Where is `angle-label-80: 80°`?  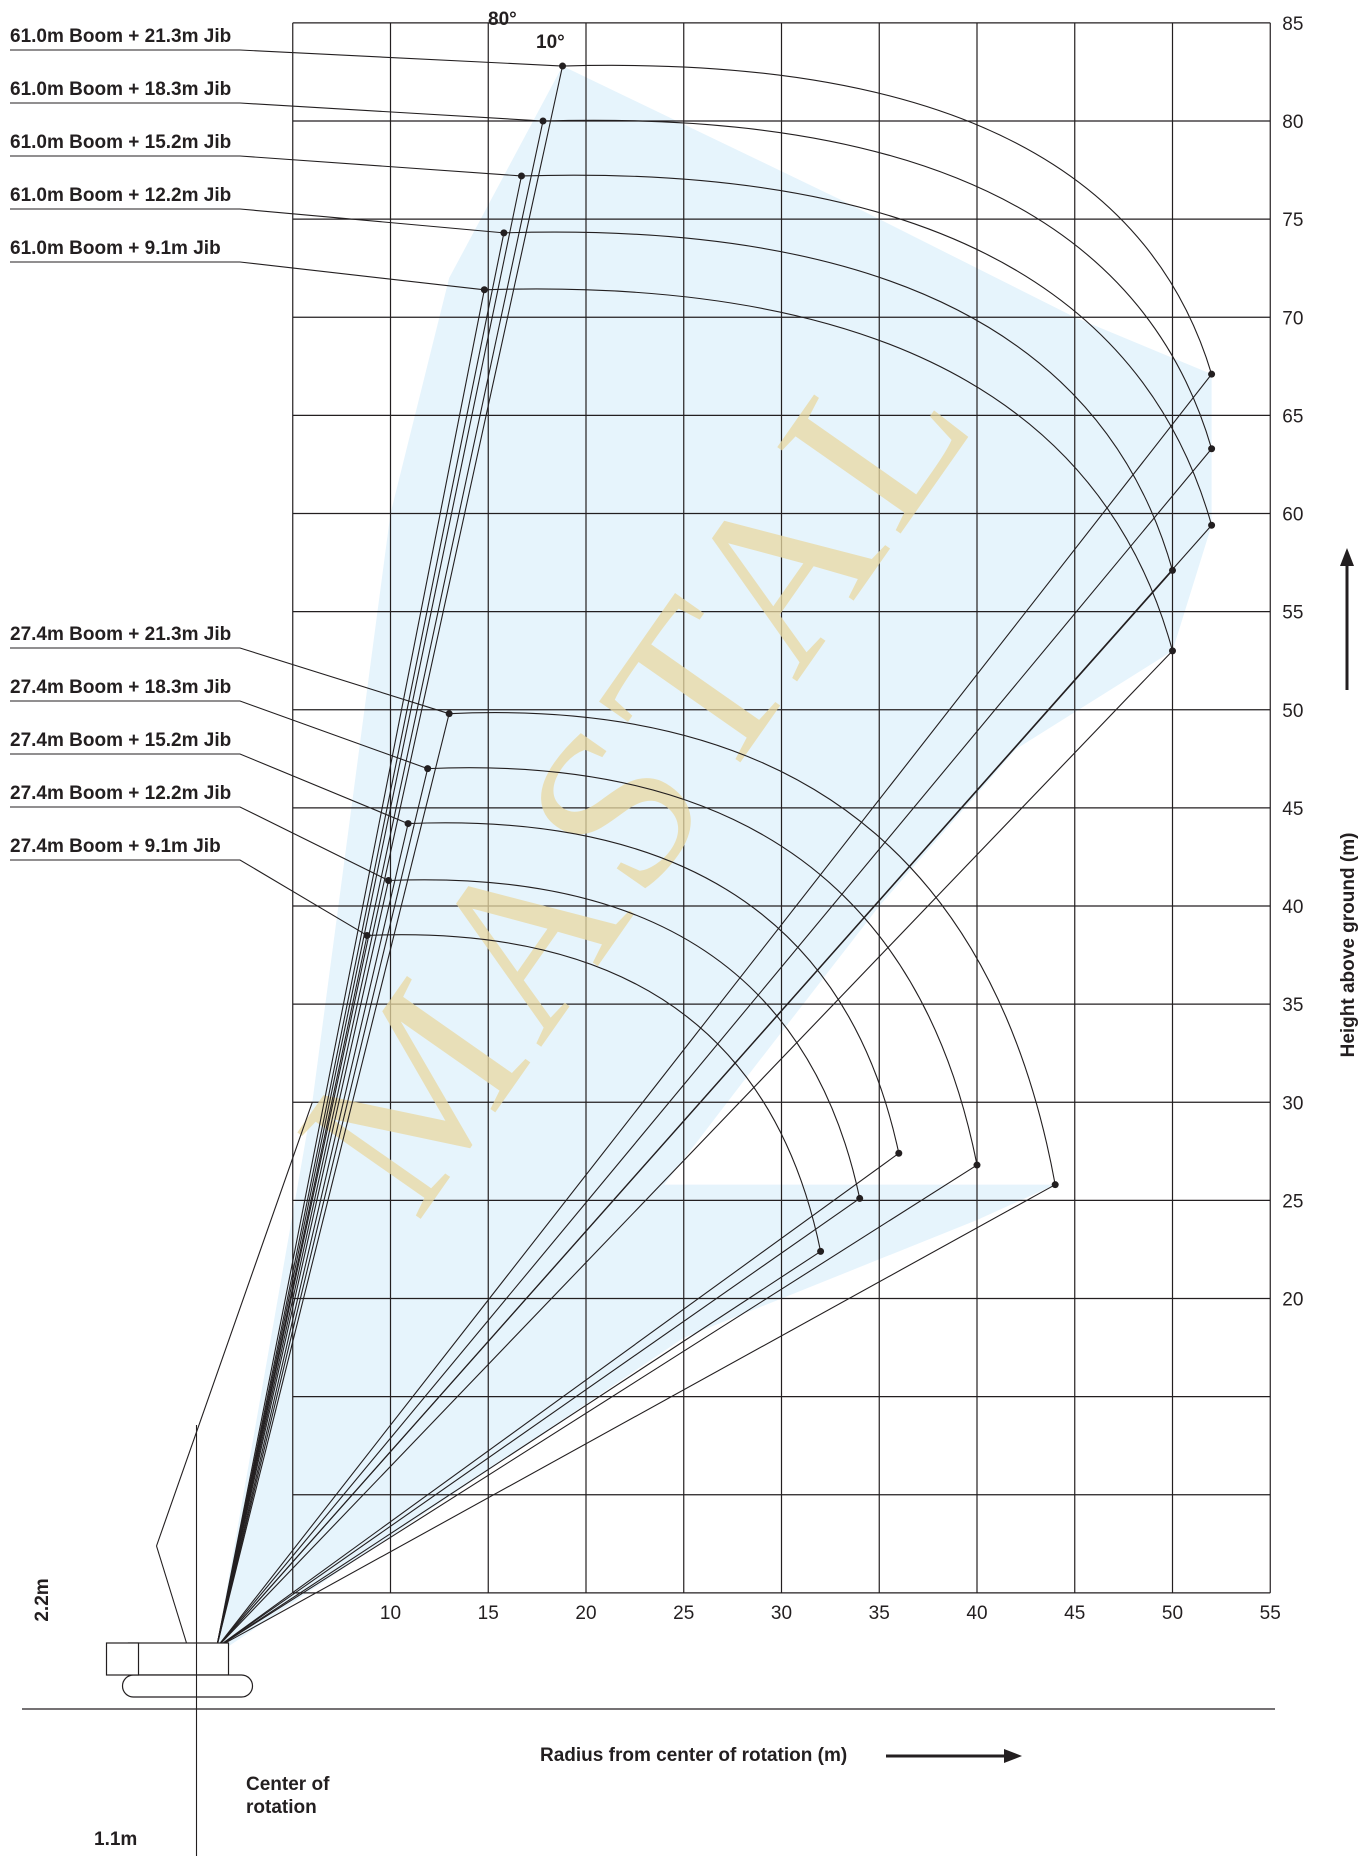 angle-label-80: 80° is located at coordinates (502, 19).